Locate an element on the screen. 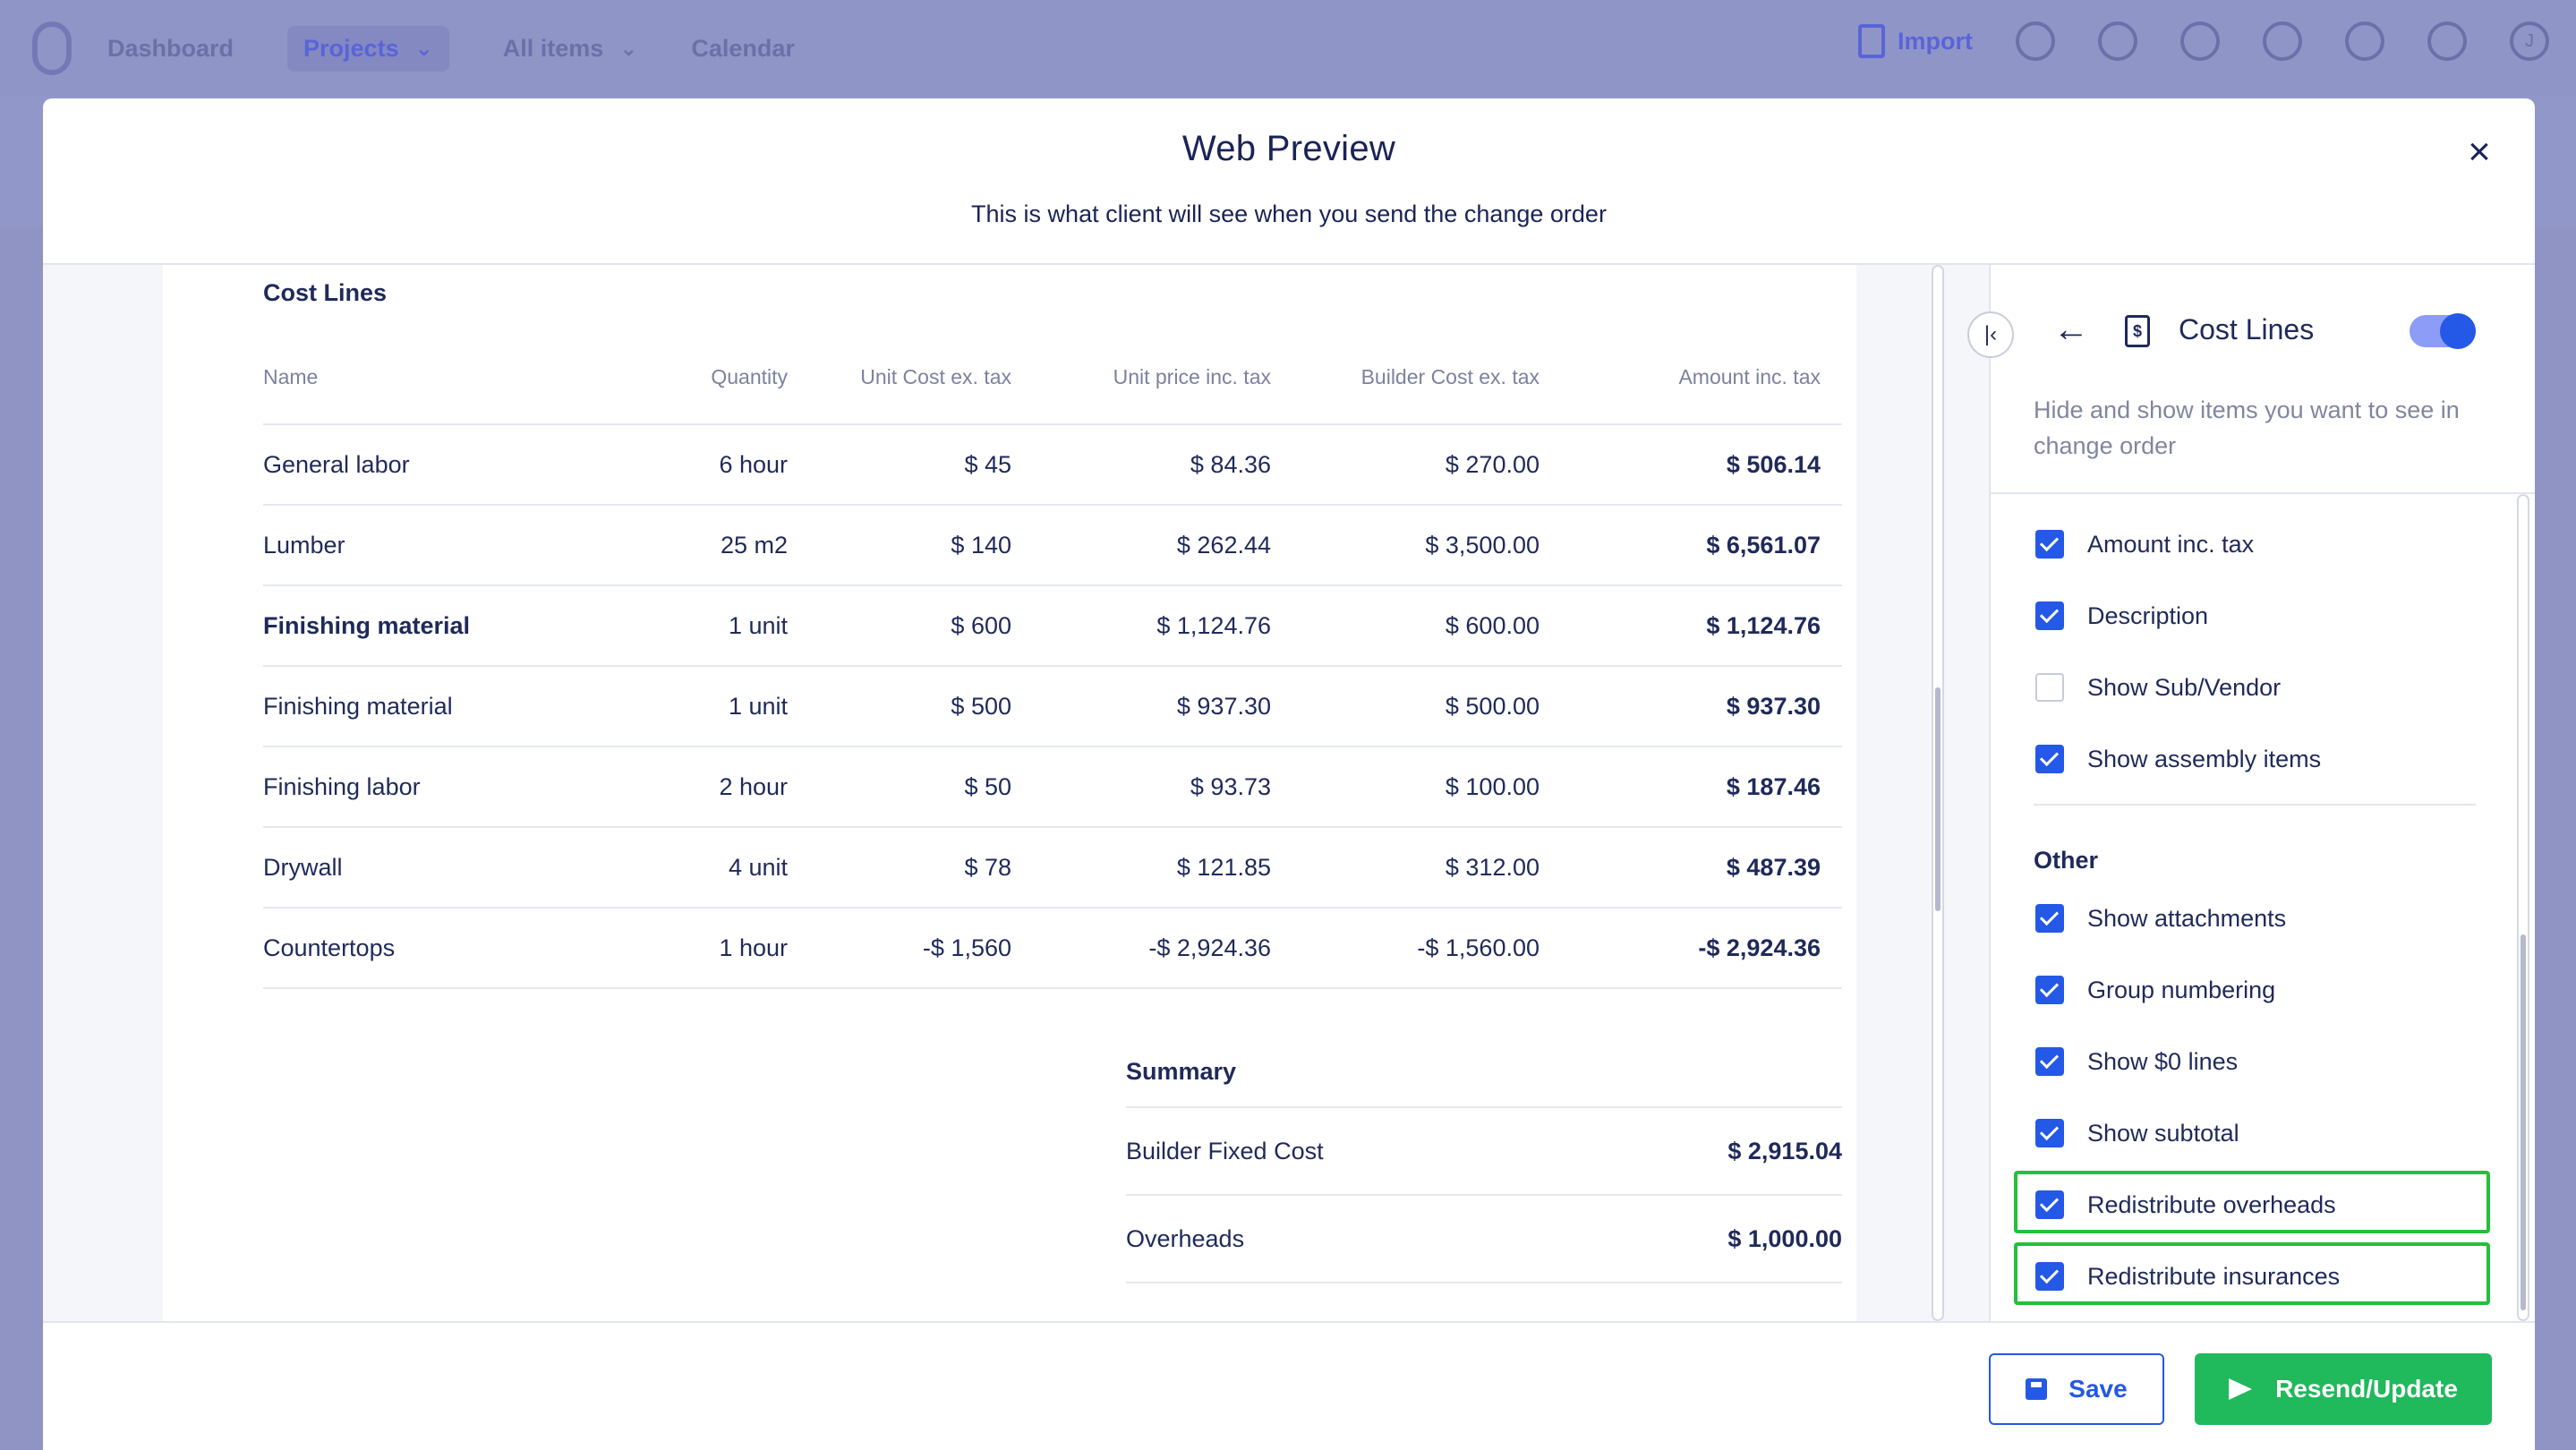 Image resolution: width=2576 pixels, height=1450 pixels. cell-unit-price: -$ 2,924.36 is located at coordinates (1162, 948).